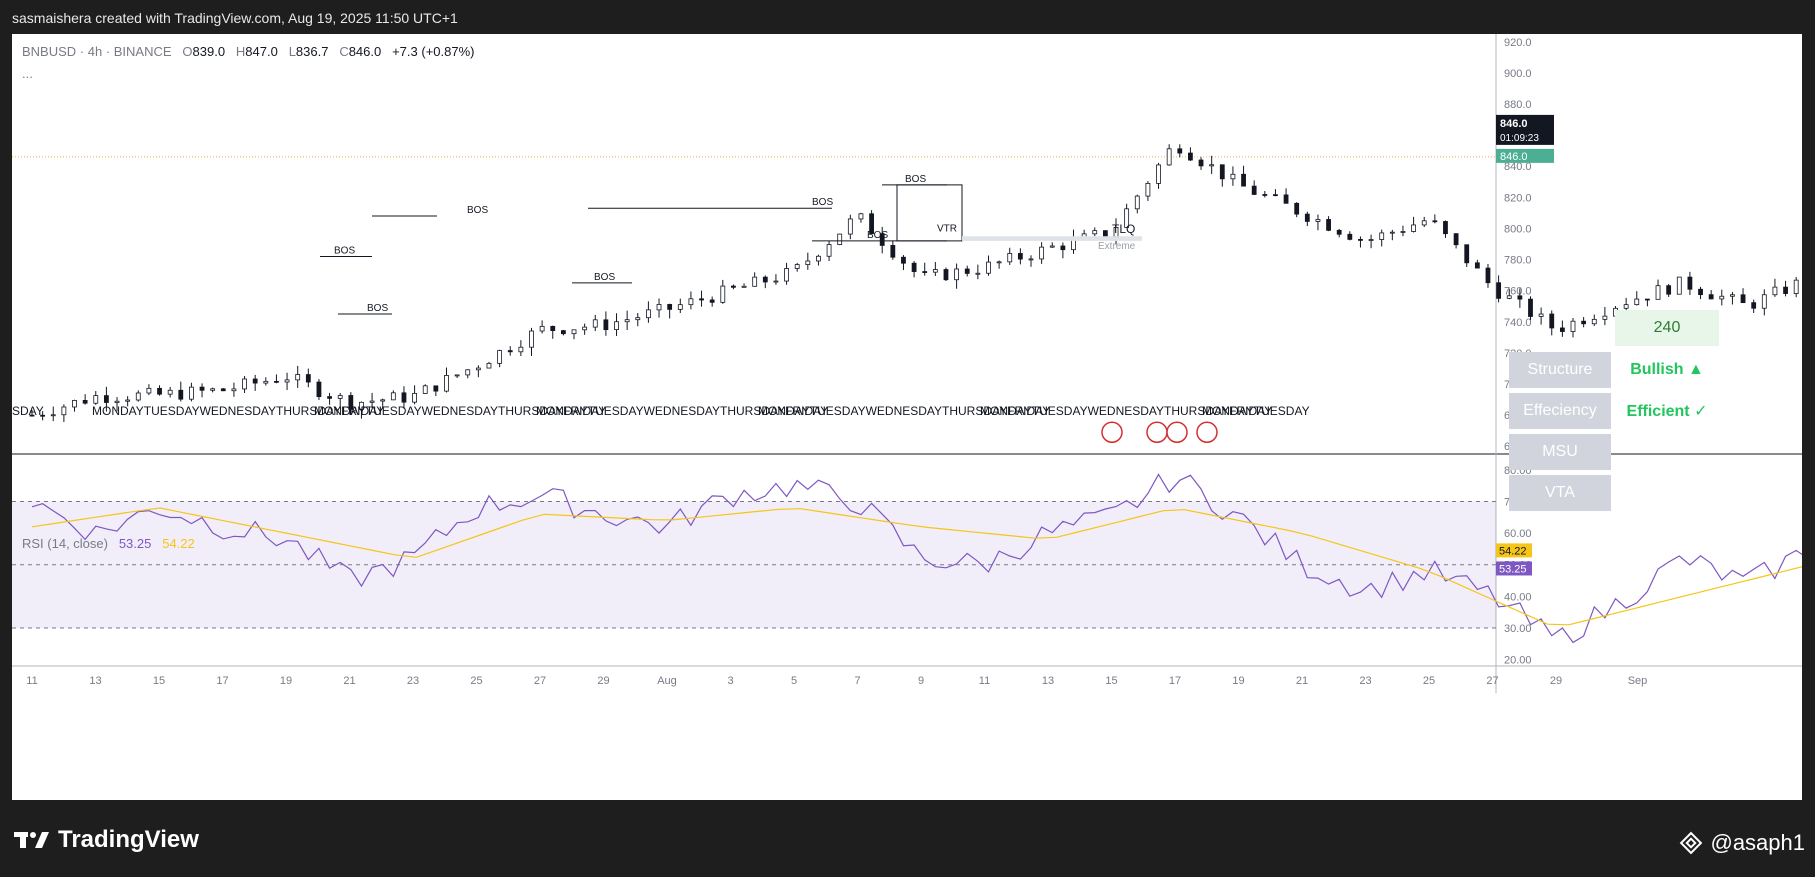 Image resolution: width=1815 pixels, height=877 pixels. What do you see at coordinates (65, 543) in the screenshot?
I see `rsi-label: RSI (14, close)` at bounding box center [65, 543].